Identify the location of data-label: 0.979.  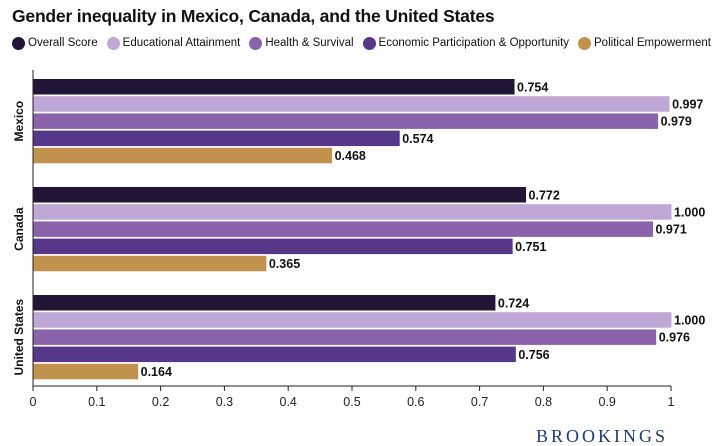
(676, 122).